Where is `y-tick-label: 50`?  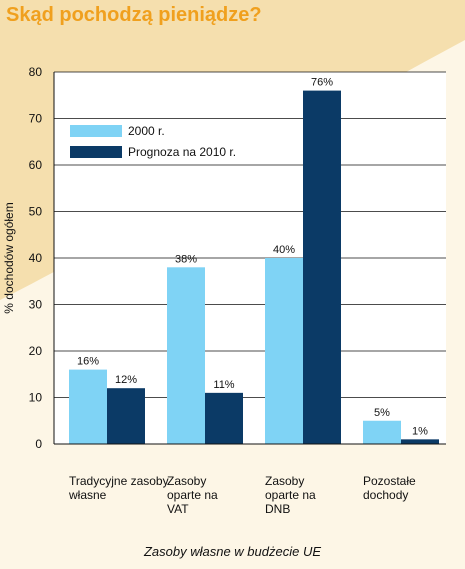
y-tick-label: 50 is located at coordinates (36, 212).